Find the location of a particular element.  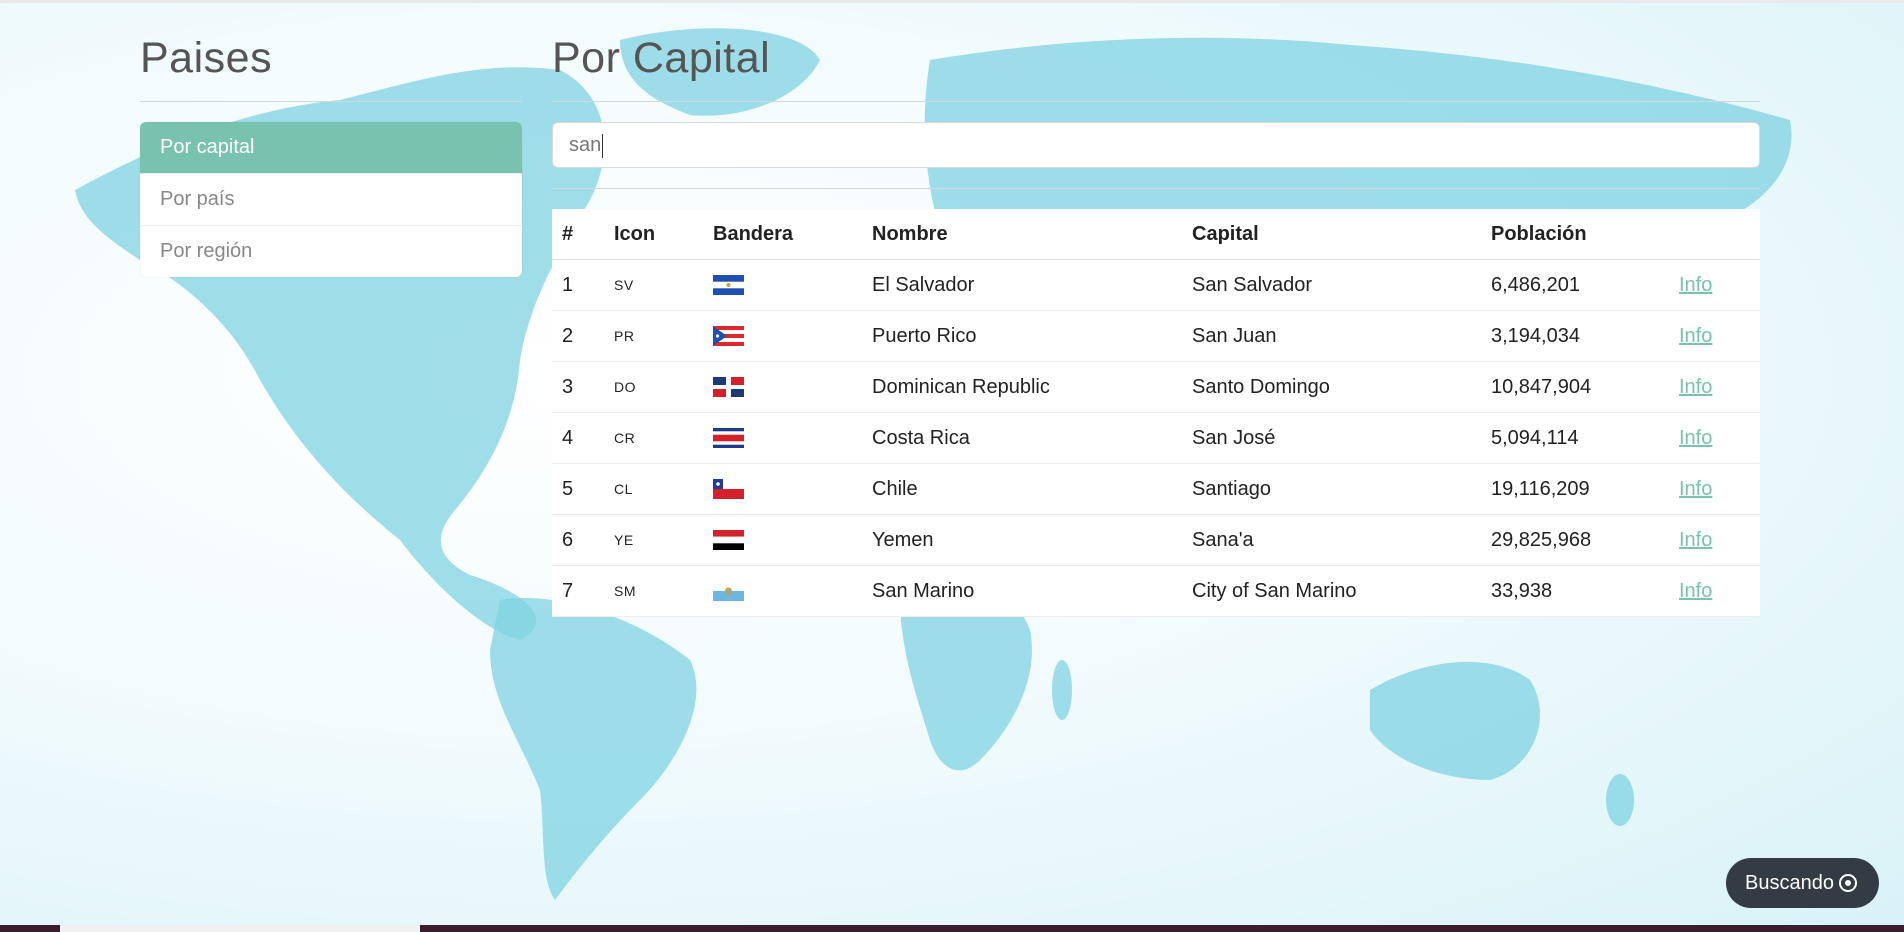

table-header-row: # Icon Bandera Nombre Capital Población is located at coordinates (1156, 234).